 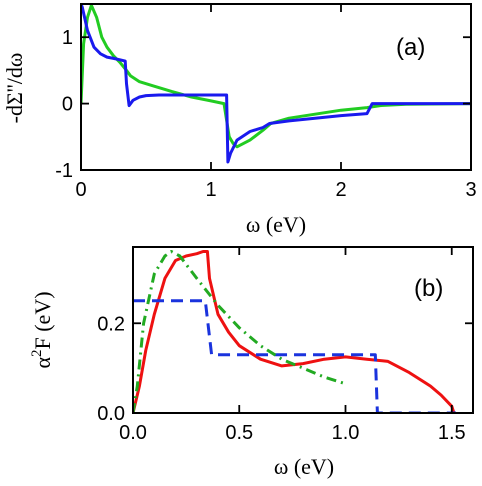 I want to click on panel-a-ytick-label: 0, so click(x=67, y=105).